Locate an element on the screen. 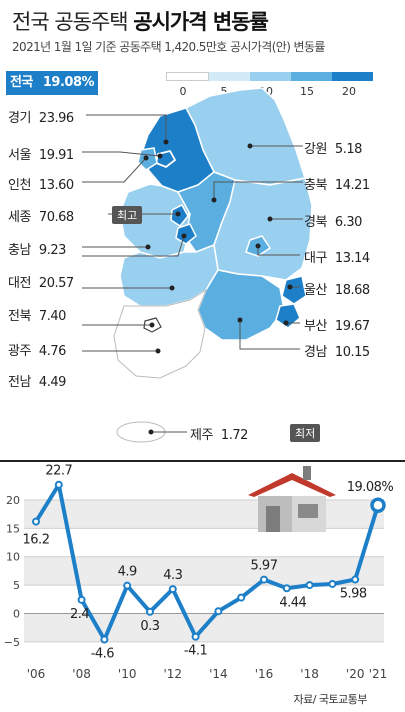  region-label-jeju: 제주 1.72 is located at coordinates (219, 433).